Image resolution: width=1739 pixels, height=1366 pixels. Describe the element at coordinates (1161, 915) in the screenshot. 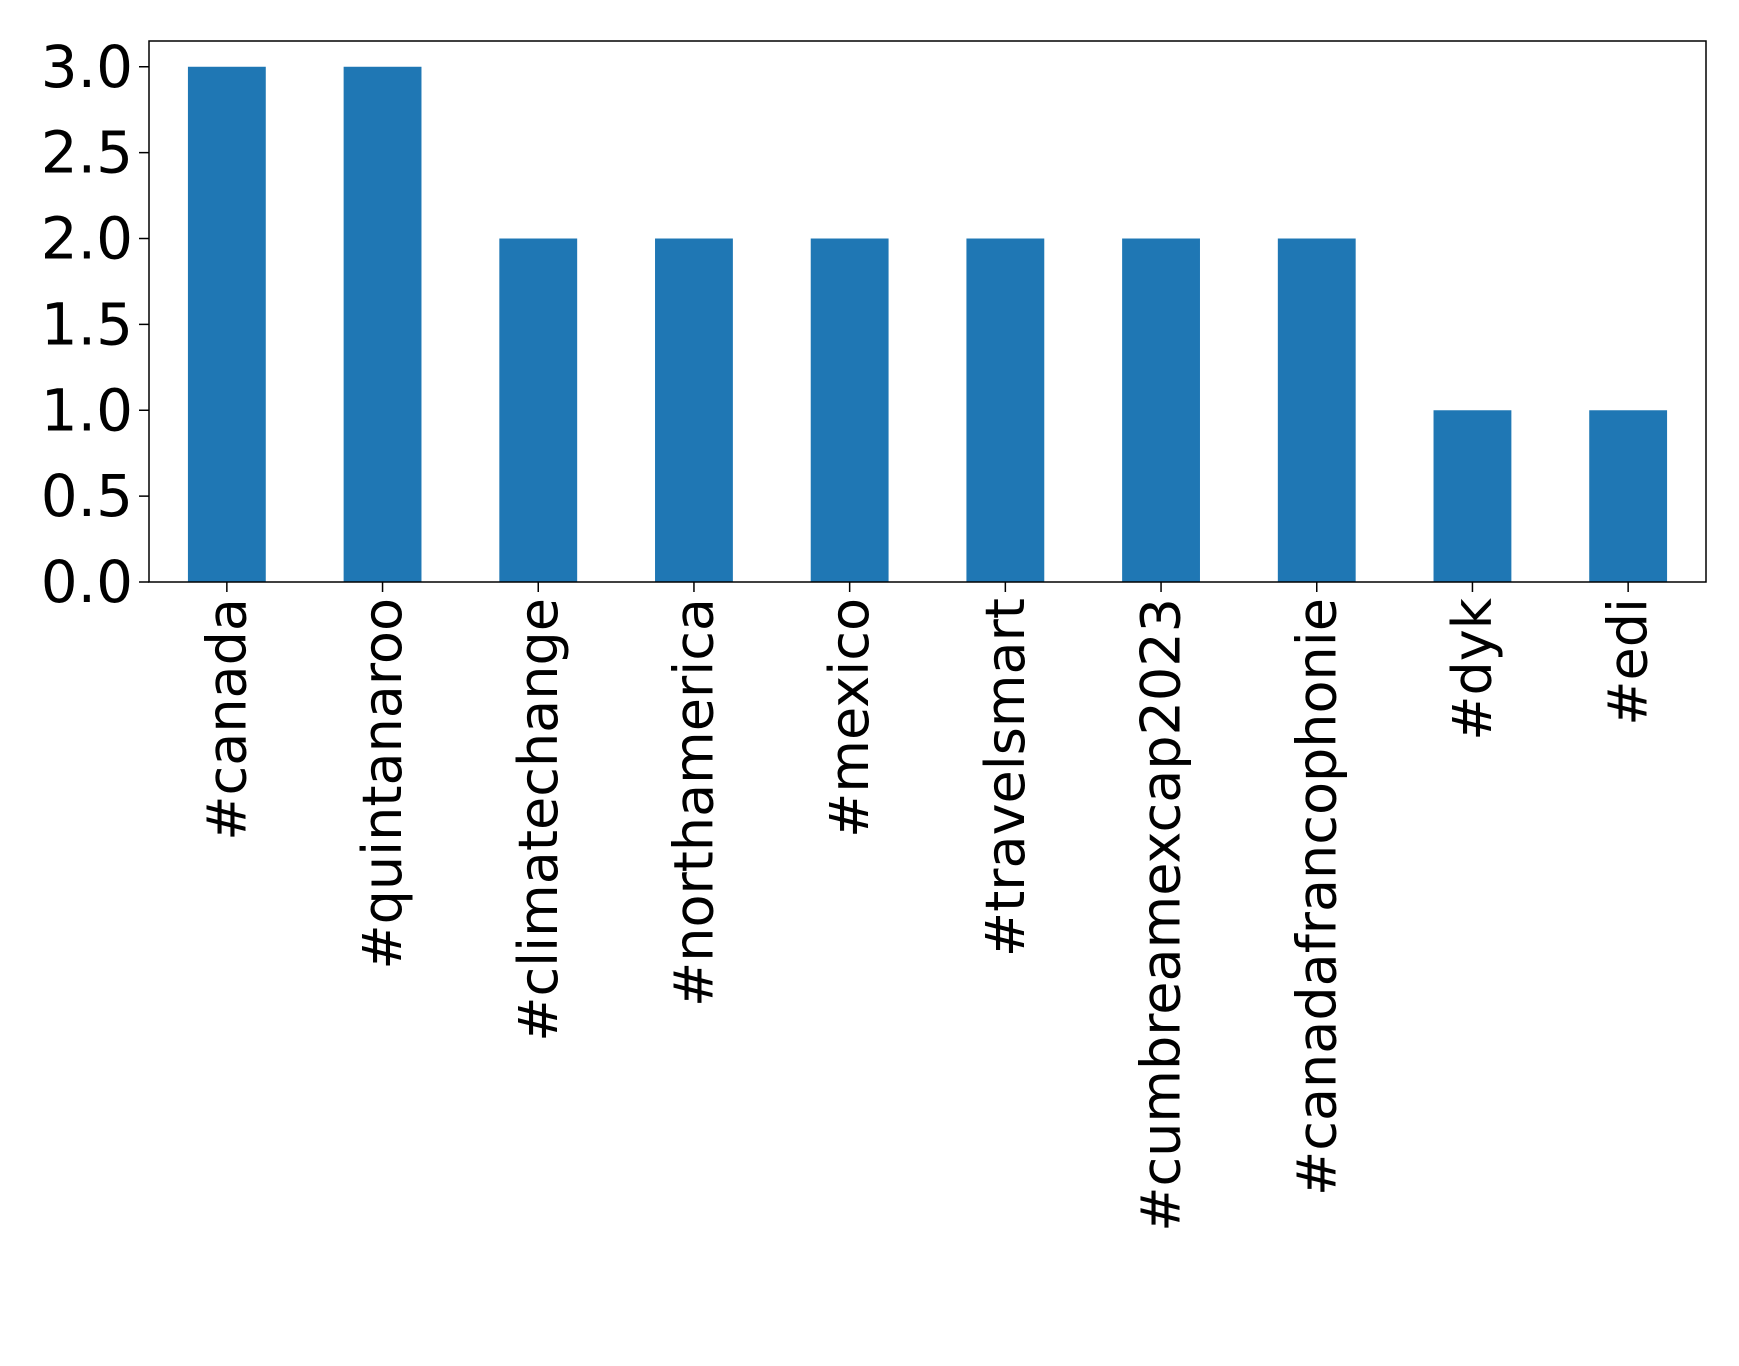

I see `x-tick-label: #cumbreamexcap2023` at that location.